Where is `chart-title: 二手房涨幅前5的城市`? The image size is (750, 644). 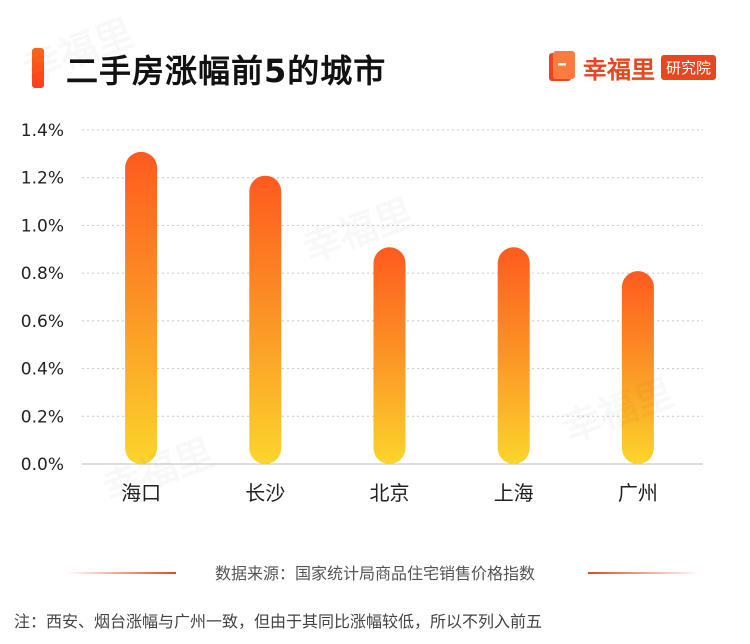
chart-title: 二手房涨幅前5的城市 is located at coordinates (226, 71).